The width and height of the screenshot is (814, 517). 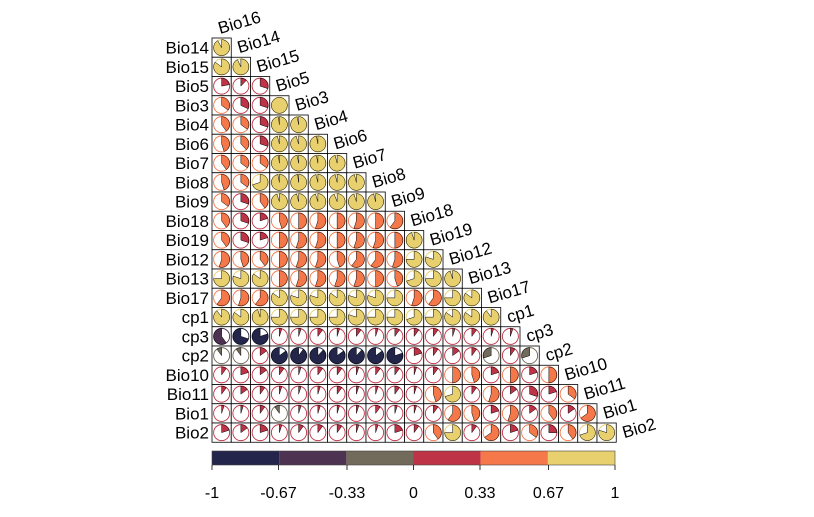 What do you see at coordinates (521, 314) in the screenshot?
I see `column-label: cp1` at bounding box center [521, 314].